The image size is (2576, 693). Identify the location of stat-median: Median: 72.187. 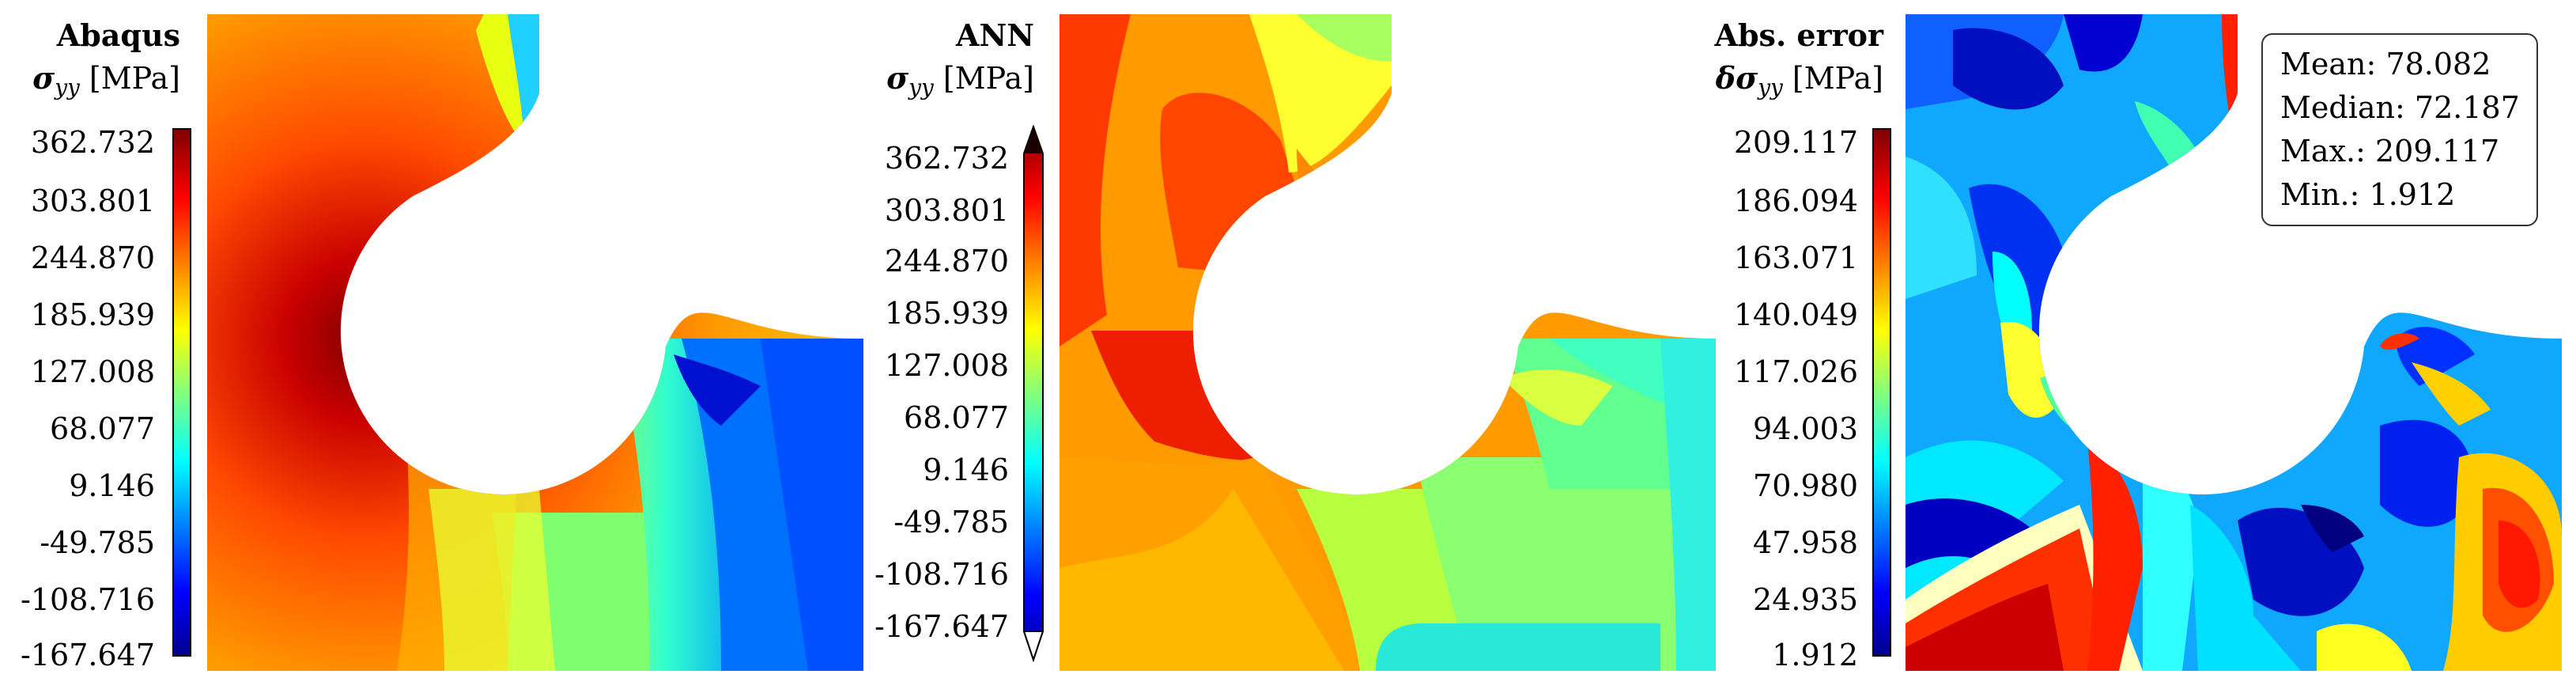
(2400, 108).